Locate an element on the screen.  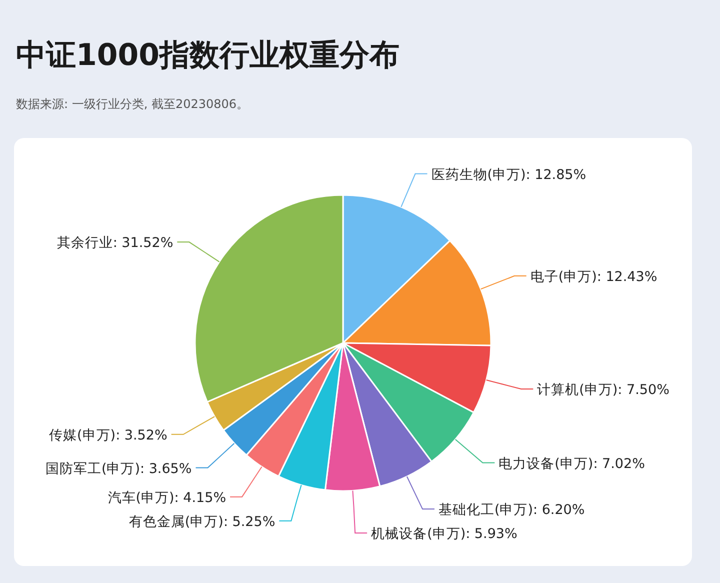
slice-label: 其余行业: 31.52% is located at coordinates (115, 243).